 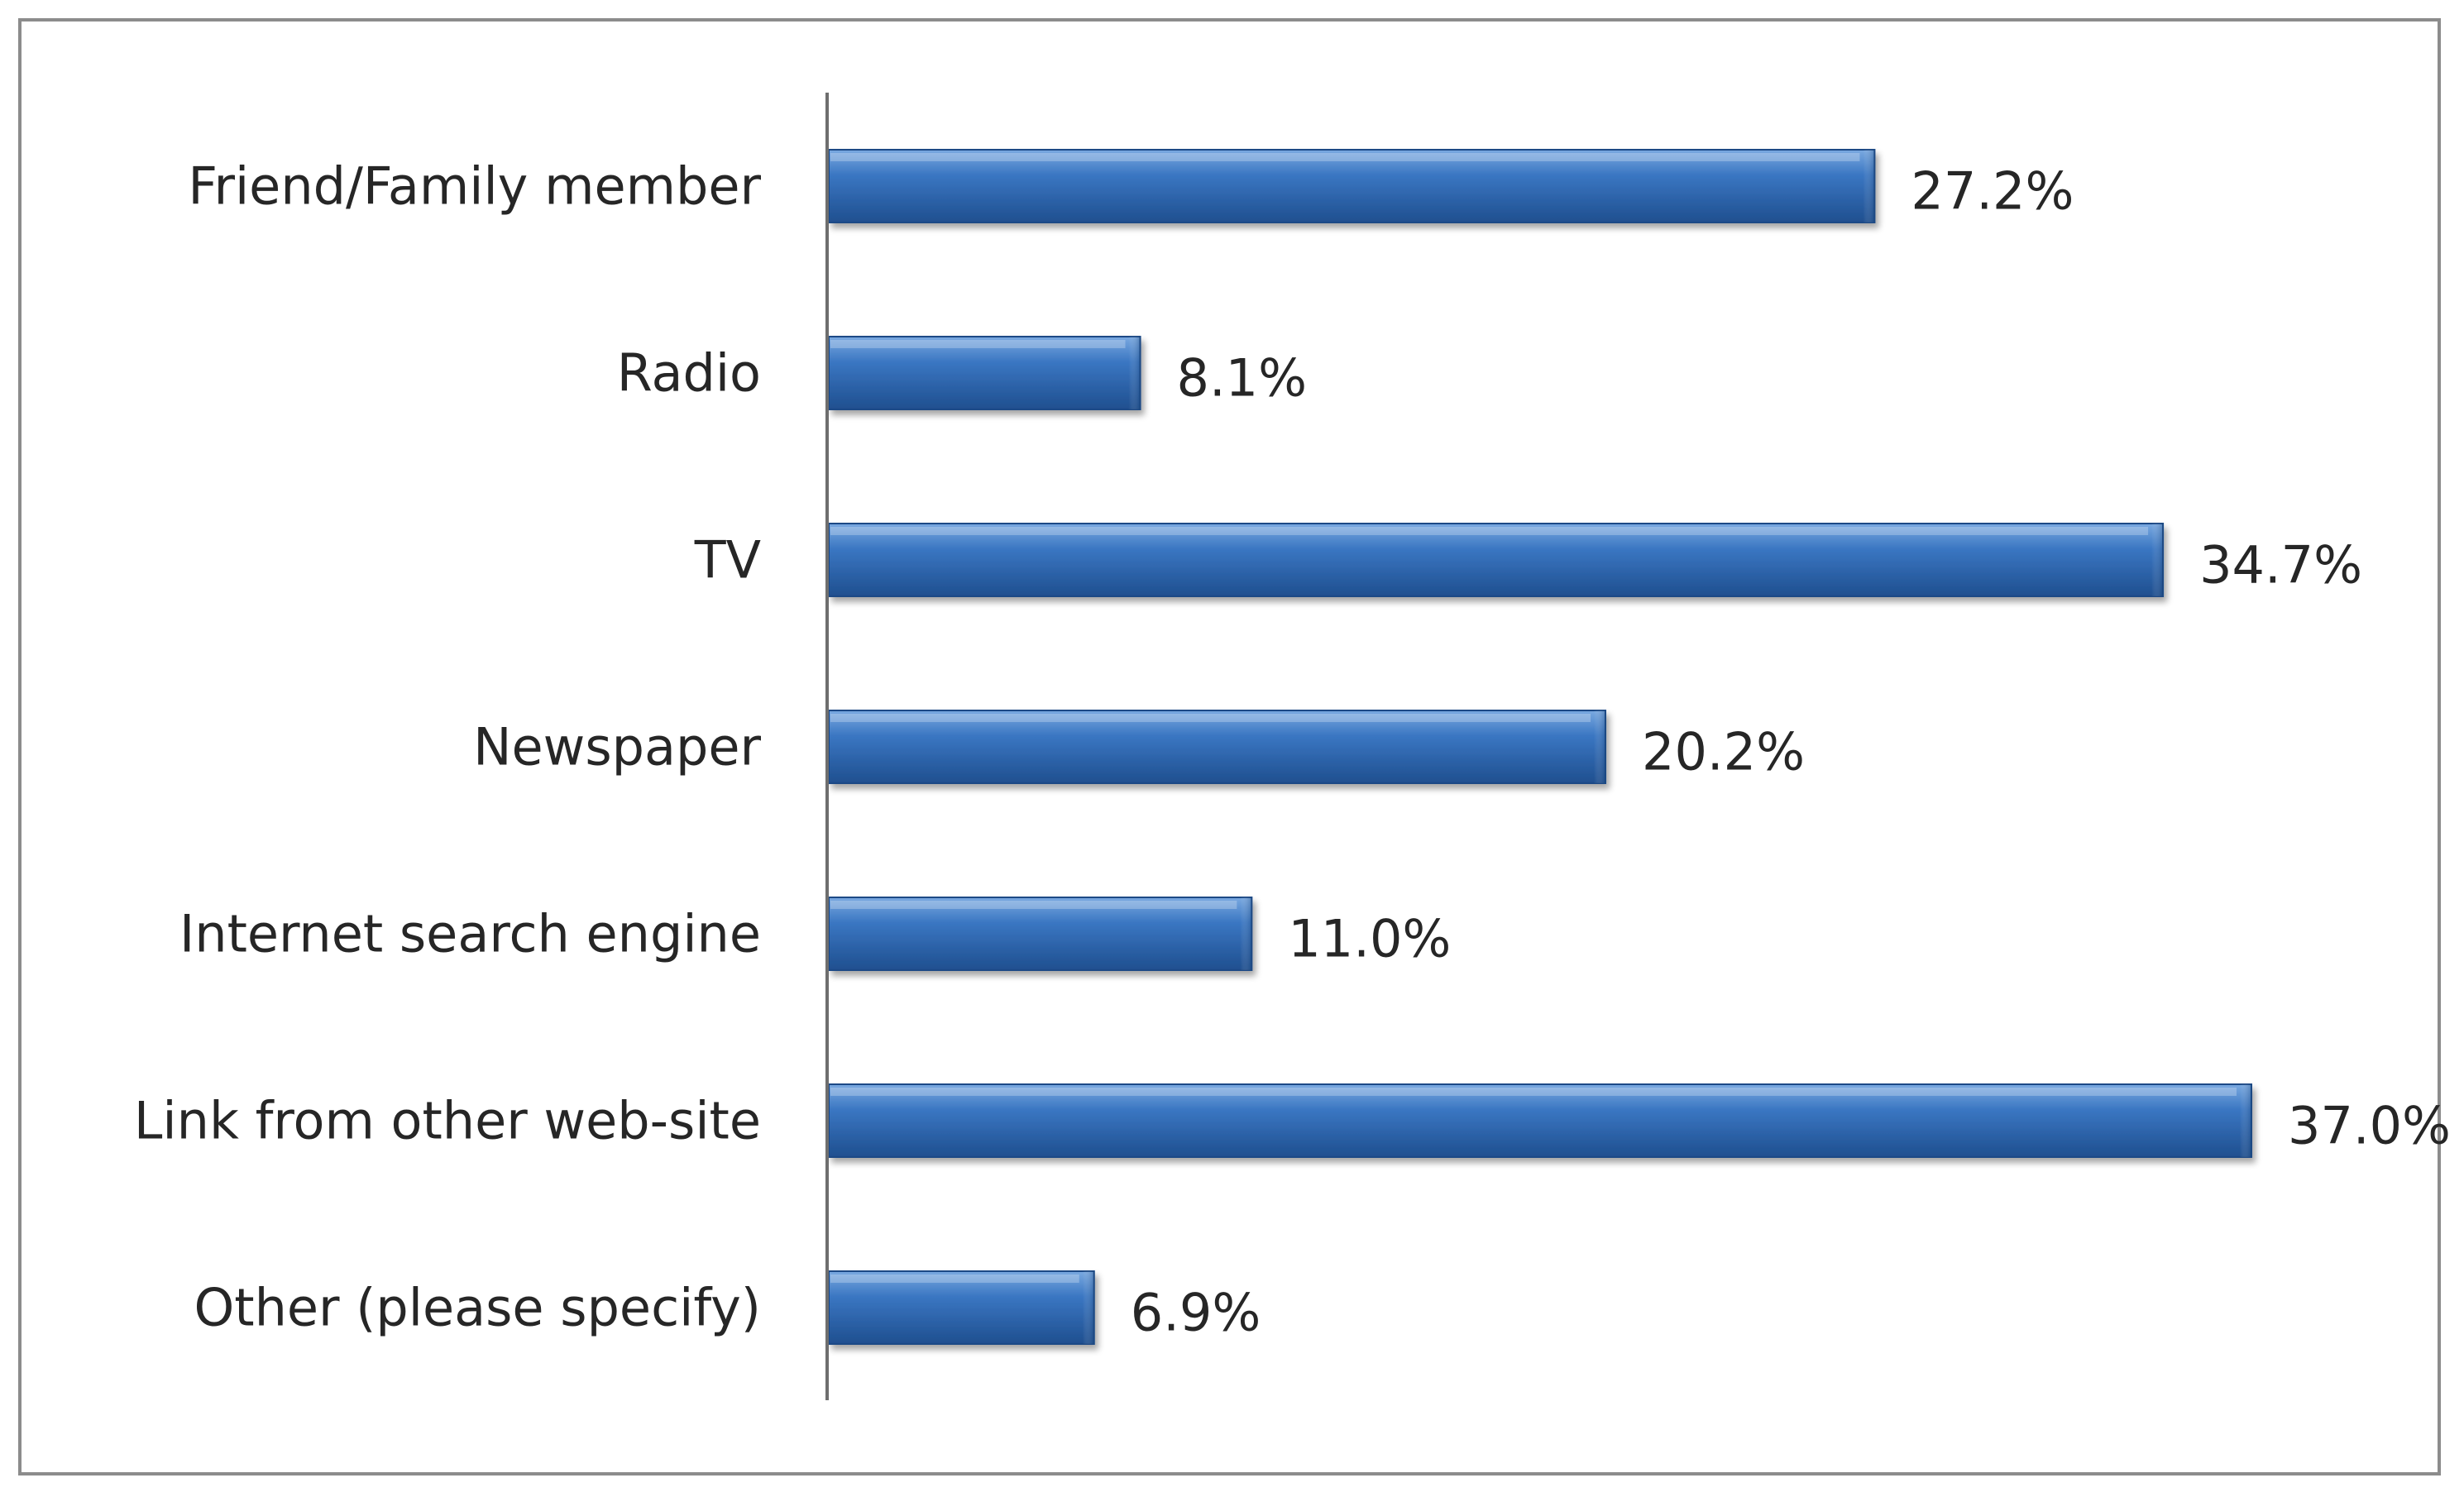 What do you see at coordinates (1196, 1313) in the screenshot?
I see `value-label: 6.9%` at bounding box center [1196, 1313].